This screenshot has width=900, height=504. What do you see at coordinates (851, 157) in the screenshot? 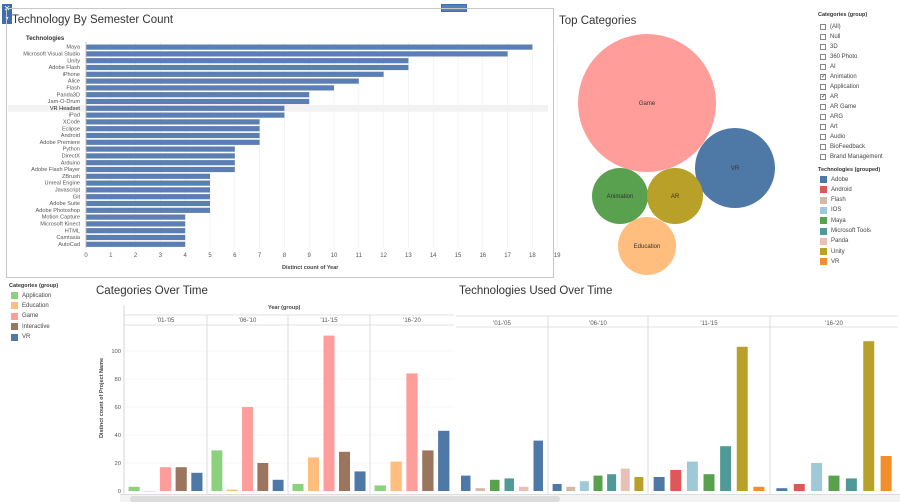
I see `category-filter-item: Brand Management` at bounding box center [851, 157].